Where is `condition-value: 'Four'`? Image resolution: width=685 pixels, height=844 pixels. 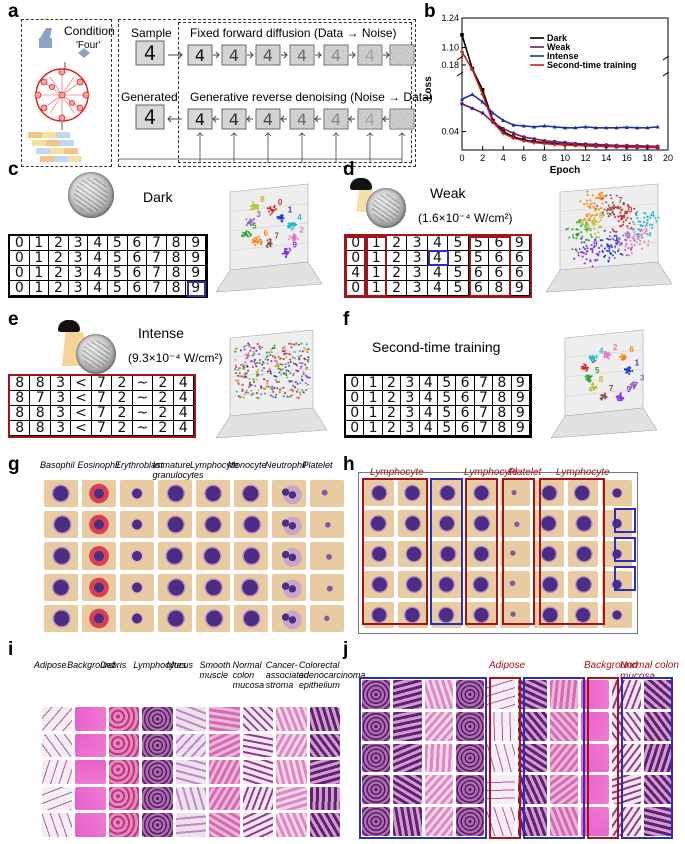
condition-value: 'Four' is located at coordinates (88, 45).